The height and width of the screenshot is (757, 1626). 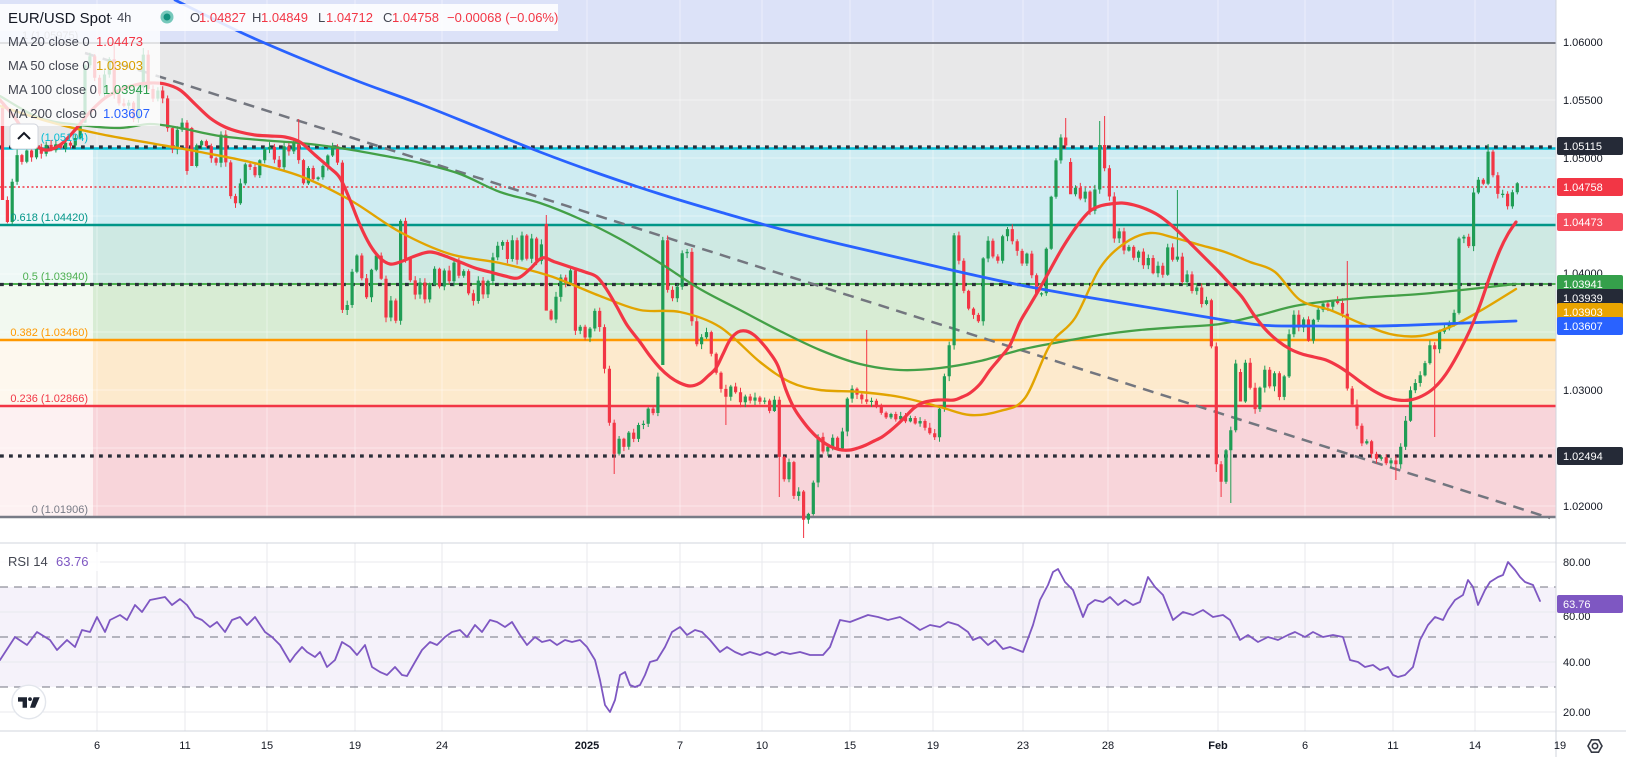 What do you see at coordinates (1583, 43) in the screenshot?
I see `svg-text: 1.06000` at bounding box center [1583, 43].